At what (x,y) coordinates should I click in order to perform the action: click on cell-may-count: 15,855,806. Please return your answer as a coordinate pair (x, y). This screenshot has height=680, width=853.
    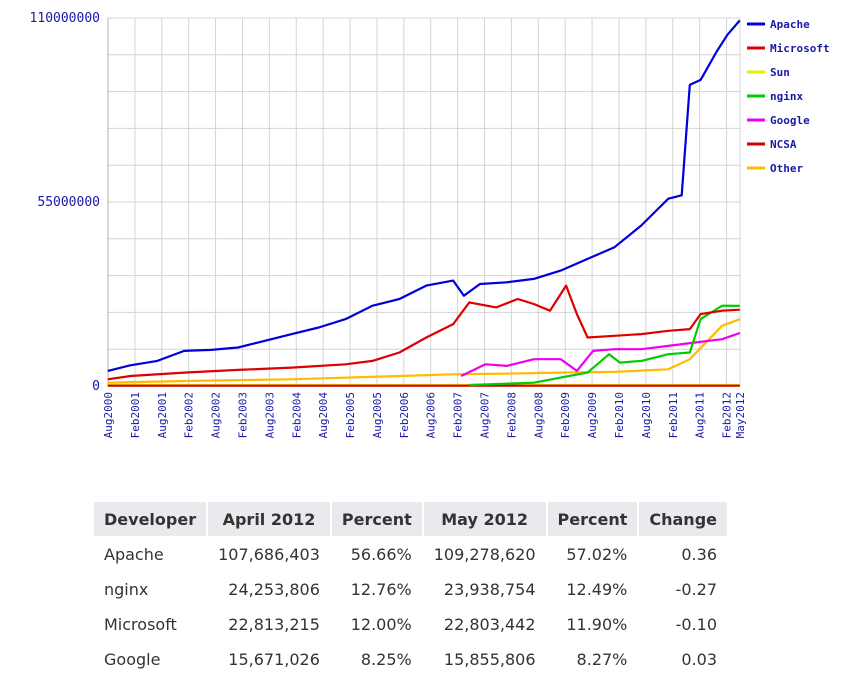
    Looking at the image, I should click on (489, 659).